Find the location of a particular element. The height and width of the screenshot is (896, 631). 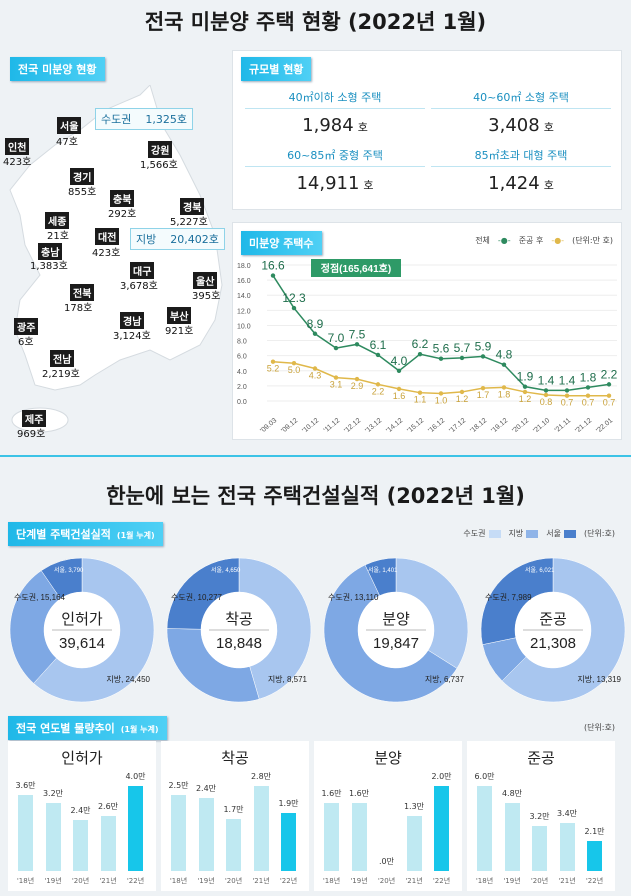

y-tick-label: 16.0 is located at coordinates (244, 281).